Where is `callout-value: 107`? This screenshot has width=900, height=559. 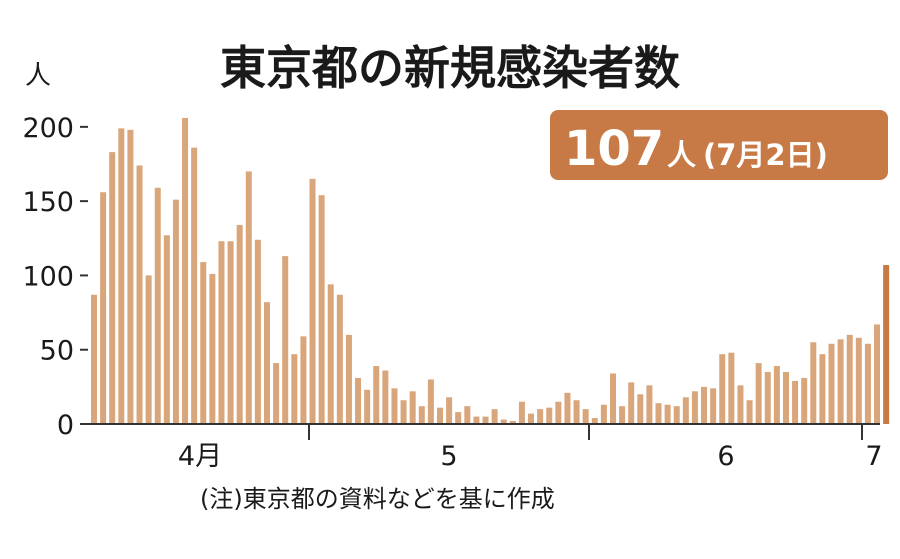 callout-value: 107 is located at coordinates (614, 149).